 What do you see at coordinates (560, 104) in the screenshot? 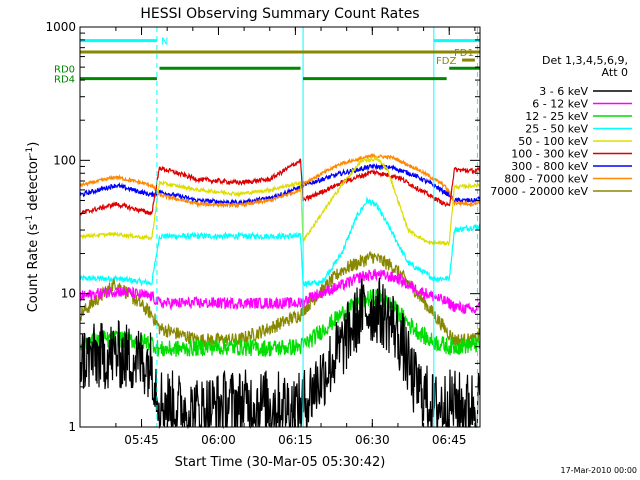
I see `legend-label-1: 6 - 12 keV` at bounding box center [560, 104].